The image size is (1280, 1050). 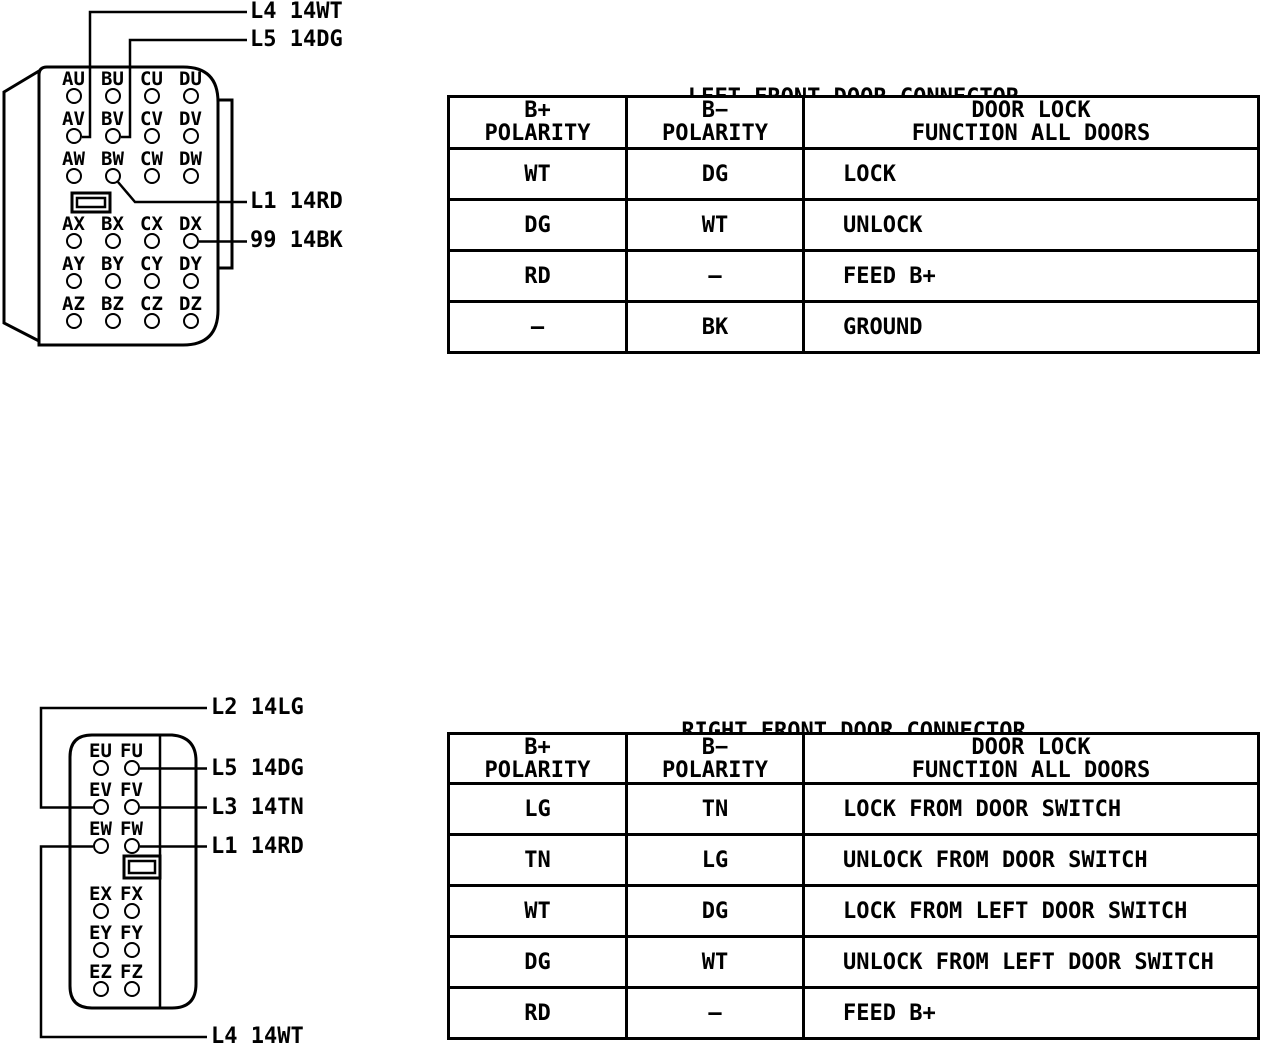 I want to click on pin: AX, so click(x=73, y=235).